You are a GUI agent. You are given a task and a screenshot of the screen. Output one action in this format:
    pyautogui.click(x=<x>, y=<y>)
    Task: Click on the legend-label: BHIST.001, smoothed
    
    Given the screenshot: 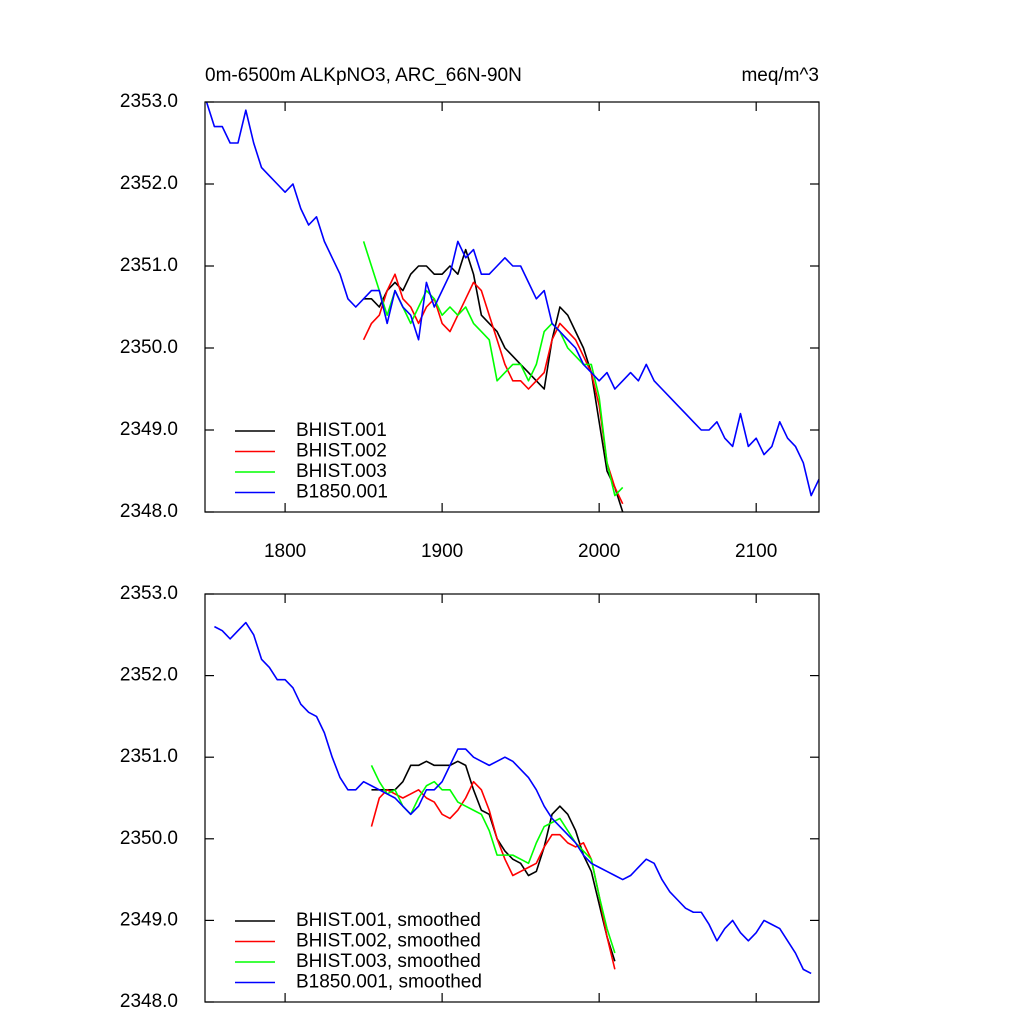 What is the action you would take?
    pyautogui.click(x=388, y=920)
    